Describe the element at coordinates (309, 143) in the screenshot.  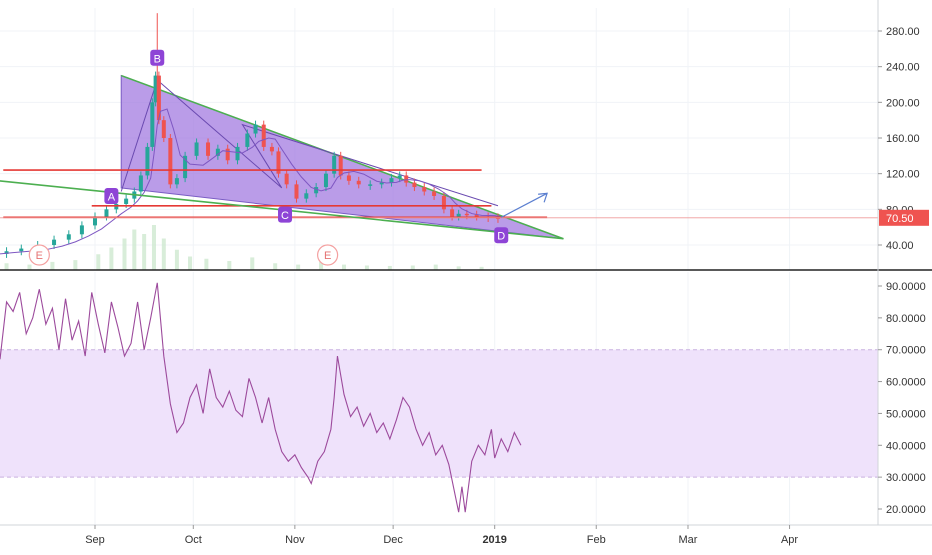
I see `wave-path` at that location.